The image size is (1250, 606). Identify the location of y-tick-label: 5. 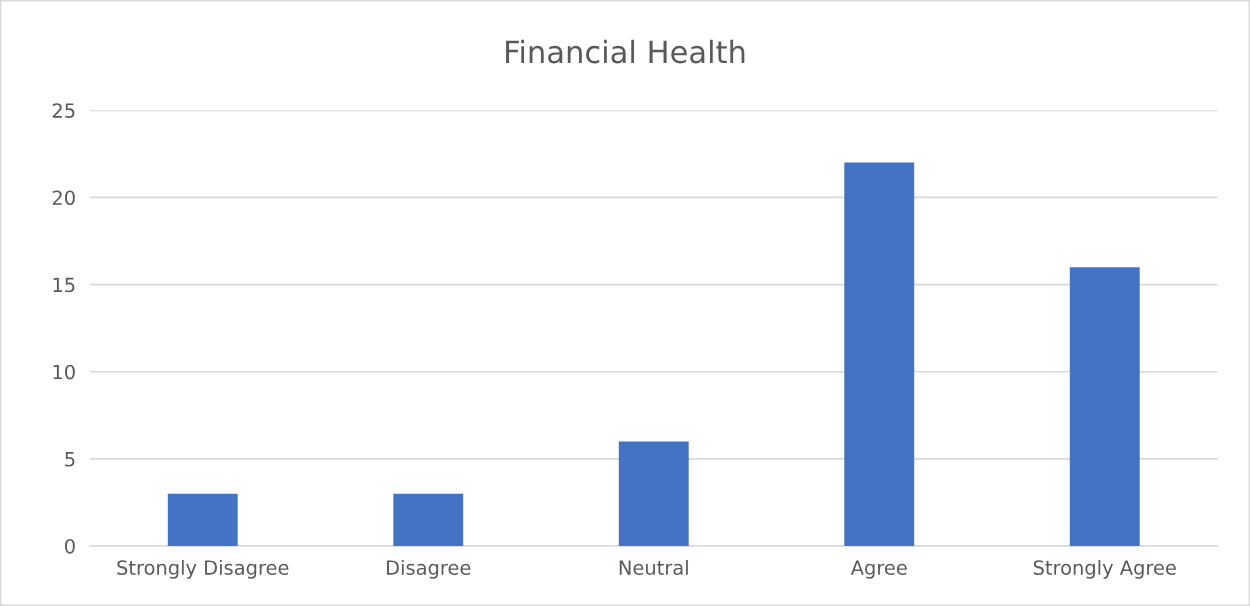
(70, 459).